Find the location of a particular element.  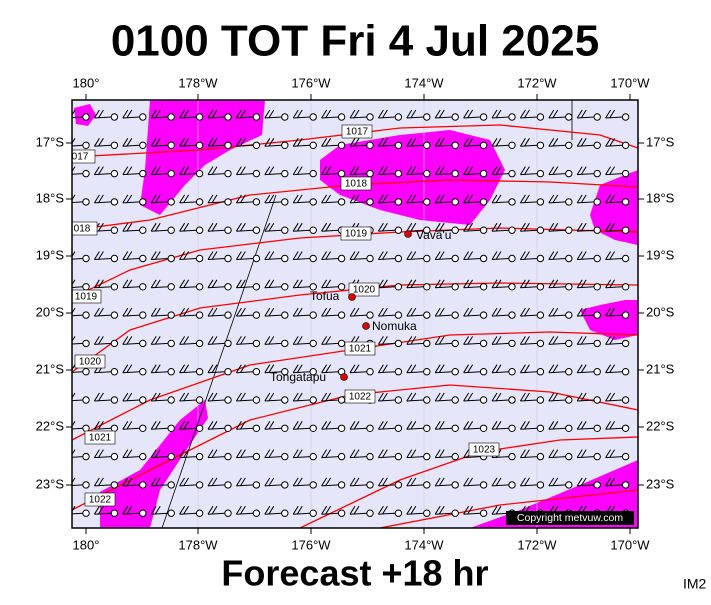

isobar-label: 1019 is located at coordinates (356, 234).